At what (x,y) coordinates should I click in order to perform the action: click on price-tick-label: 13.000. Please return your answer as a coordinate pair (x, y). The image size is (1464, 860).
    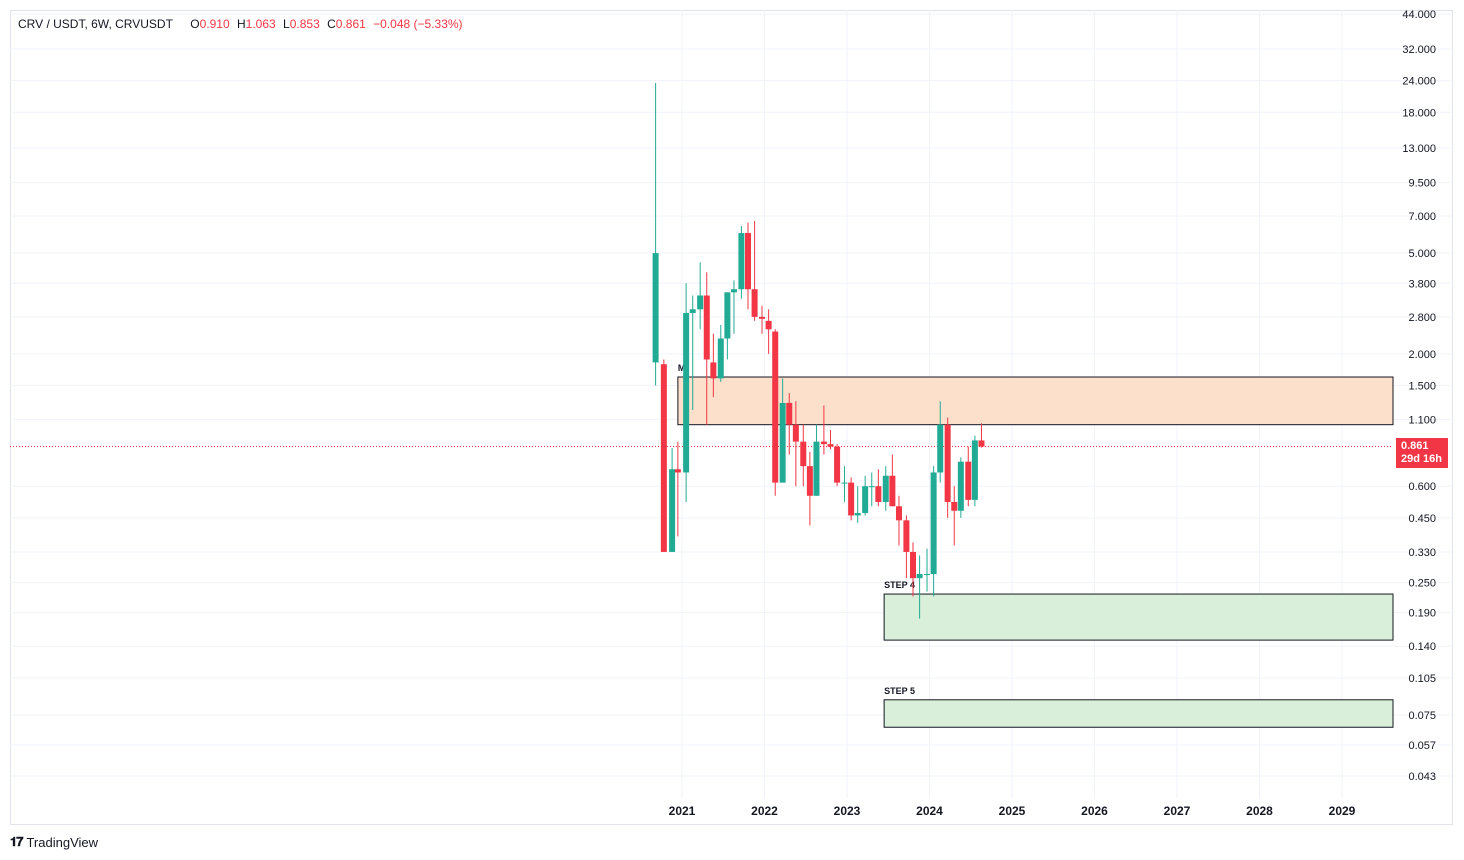
    Looking at the image, I should click on (1419, 149).